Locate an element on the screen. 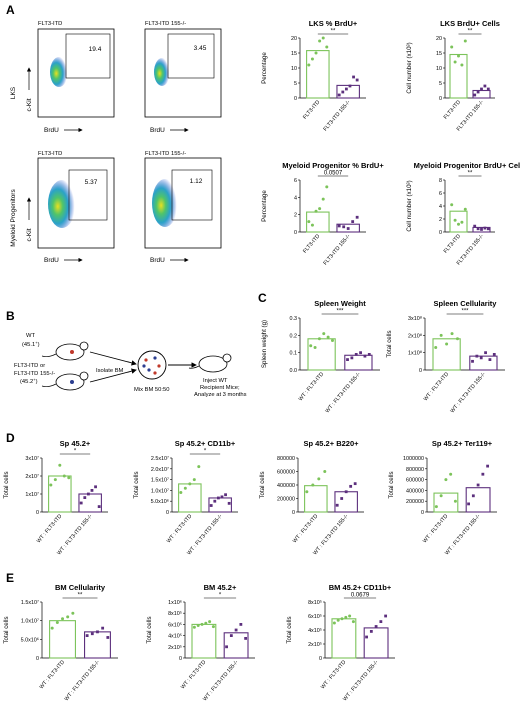 The height and width of the screenshot is (720, 520). chart-title: Myeloid Progenitor BrdU+ Cells is located at coordinates (467, 165).